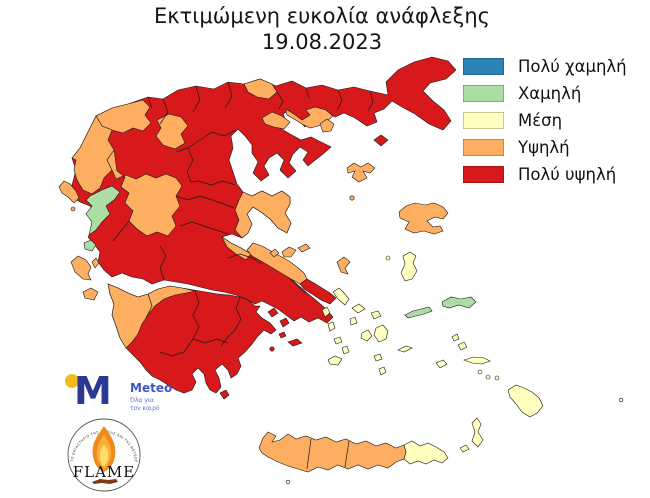  What do you see at coordinates (550, 93) in the screenshot?
I see `legend-label: Χαμηλή` at bounding box center [550, 93].